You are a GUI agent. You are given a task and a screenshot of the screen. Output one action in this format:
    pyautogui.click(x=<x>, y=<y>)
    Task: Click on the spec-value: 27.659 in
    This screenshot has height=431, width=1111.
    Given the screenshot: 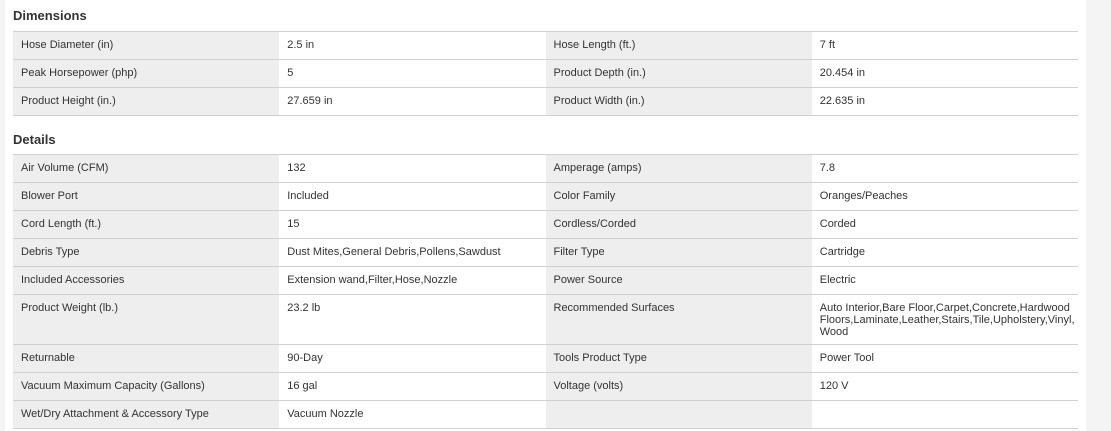 What is the action you would take?
    pyautogui.click(x=412, y=101)
    